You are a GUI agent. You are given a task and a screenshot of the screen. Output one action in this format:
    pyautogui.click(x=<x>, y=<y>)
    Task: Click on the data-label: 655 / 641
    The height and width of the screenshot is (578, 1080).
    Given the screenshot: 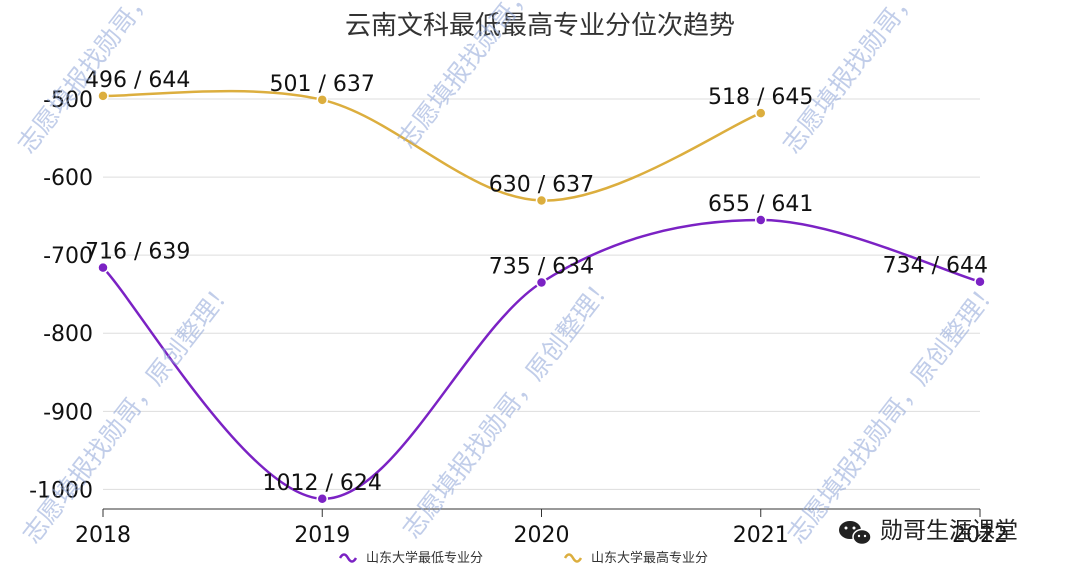 What is the action you would take?
    pyautogui.click(x=760, y=204)
    